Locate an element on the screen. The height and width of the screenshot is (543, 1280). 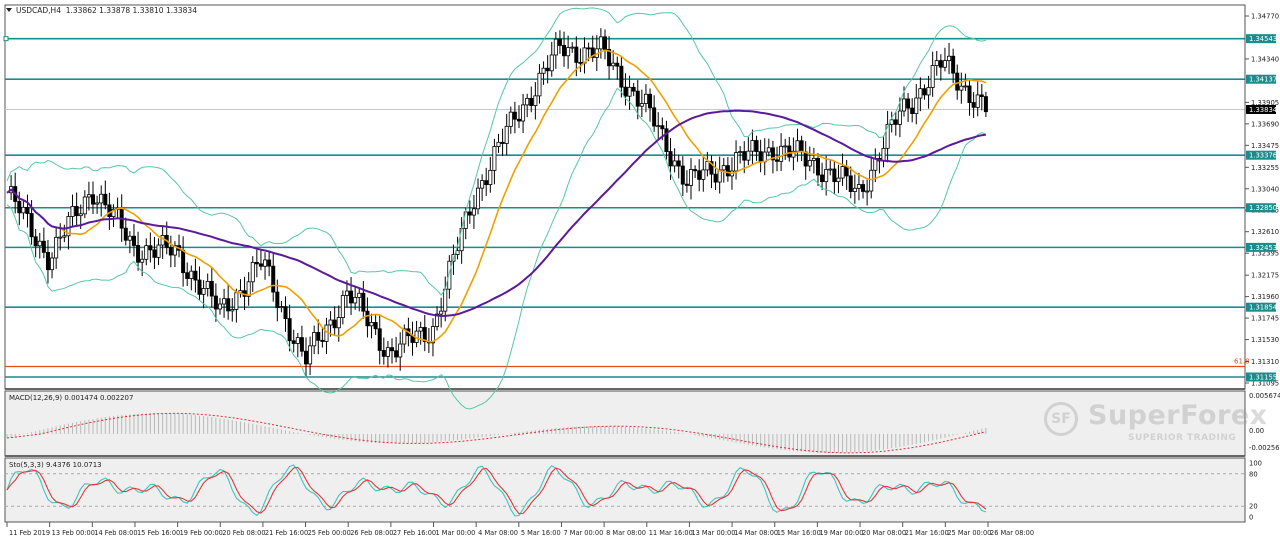
svg-text: 1.31155 is located at coordinates (1263, 378).